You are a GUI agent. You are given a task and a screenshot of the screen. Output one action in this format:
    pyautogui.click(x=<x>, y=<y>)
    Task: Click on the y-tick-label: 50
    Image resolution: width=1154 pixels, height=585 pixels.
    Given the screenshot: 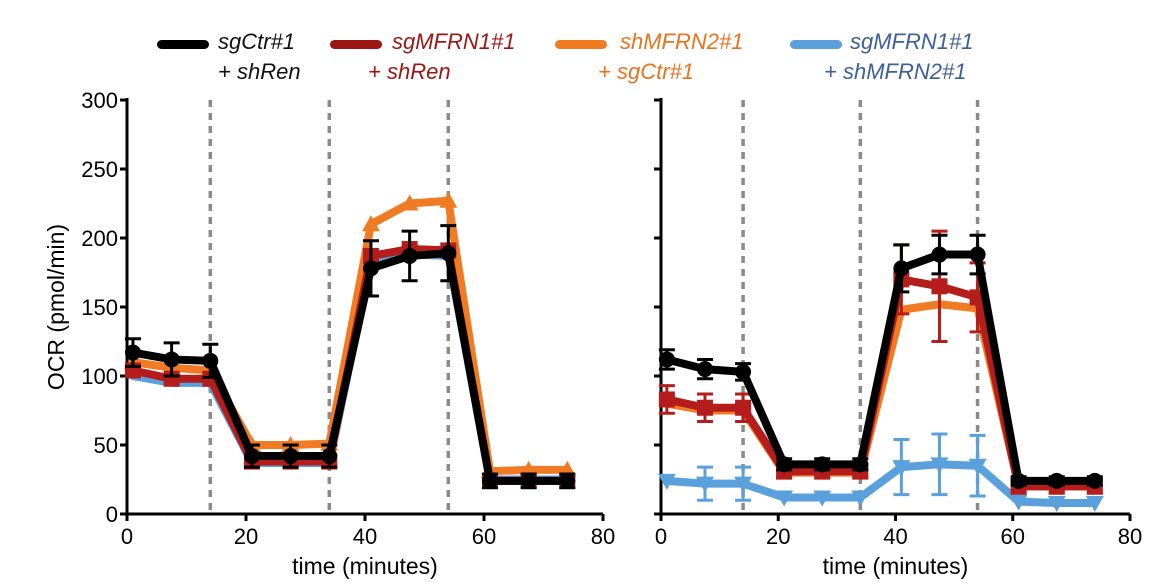 What is the action you would take?
    pyautogui.click(x=106, y=445)
    